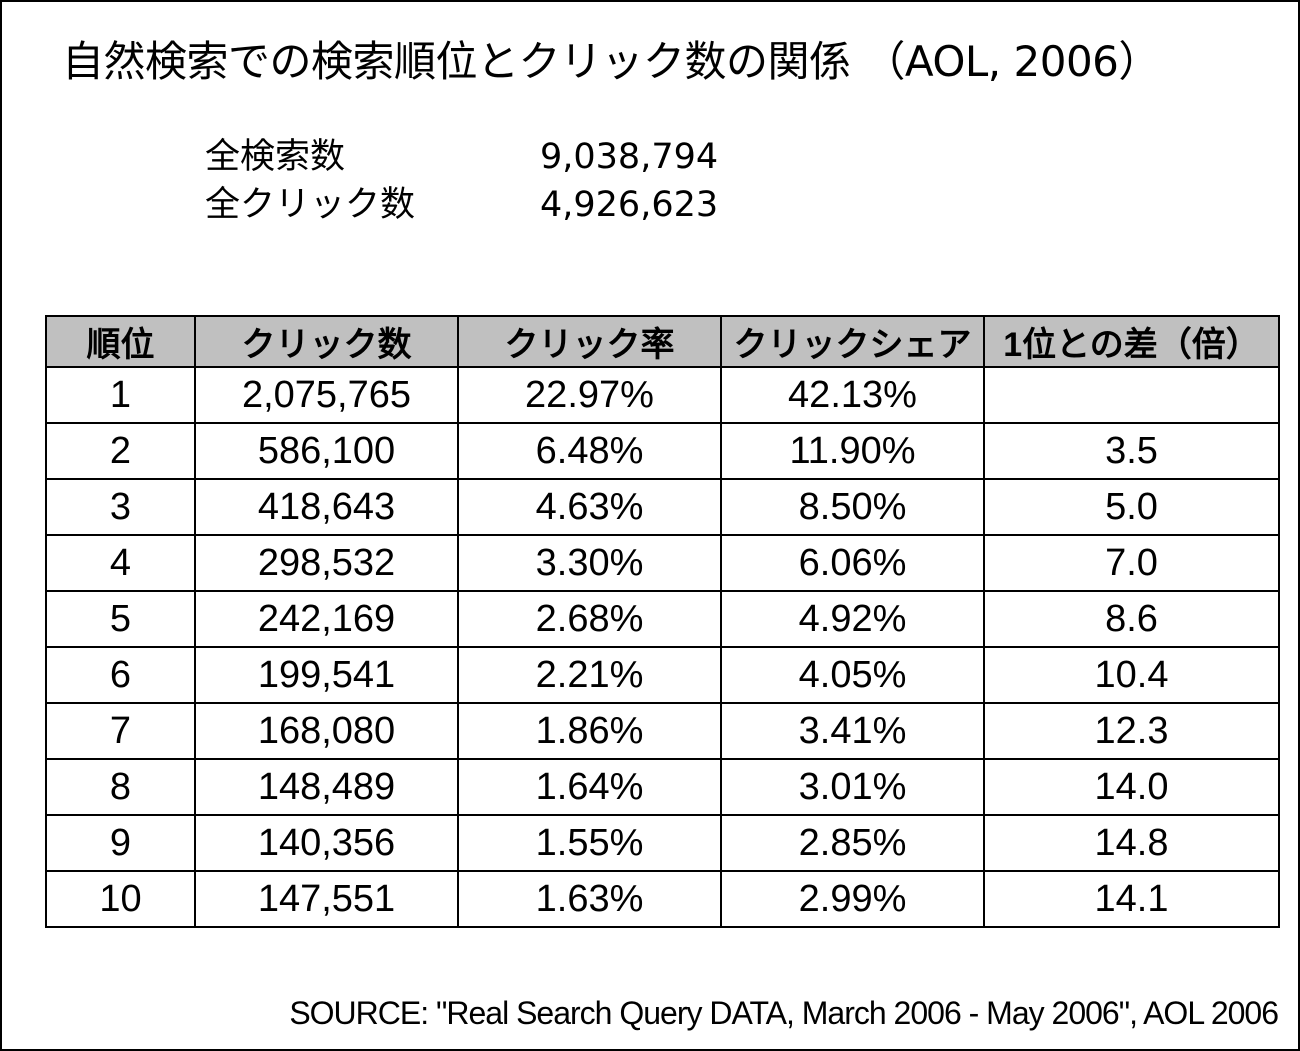 The width and height of the screenshot is (1300, 1051). What do you see at coordinates (852, 563) in the screenshot?
I see `cell-click-share: 6.06%` at bounding box center [852, 563].